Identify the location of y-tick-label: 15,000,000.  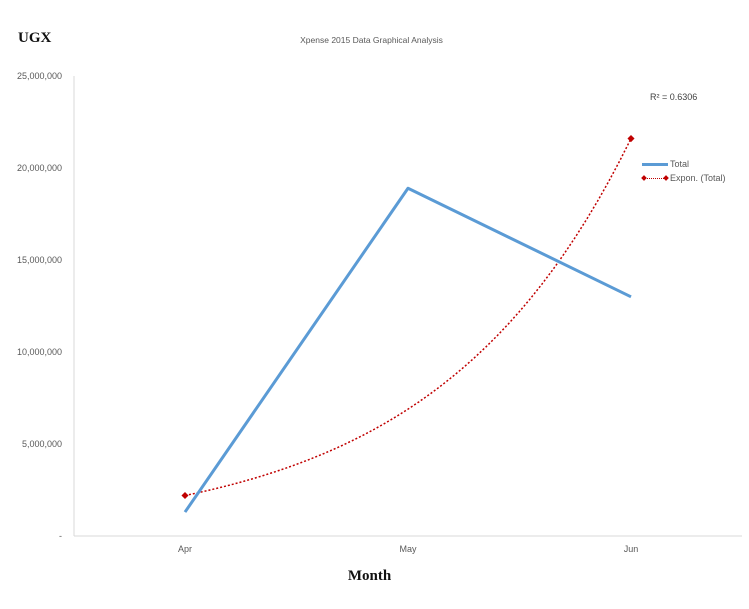
(39, 260).